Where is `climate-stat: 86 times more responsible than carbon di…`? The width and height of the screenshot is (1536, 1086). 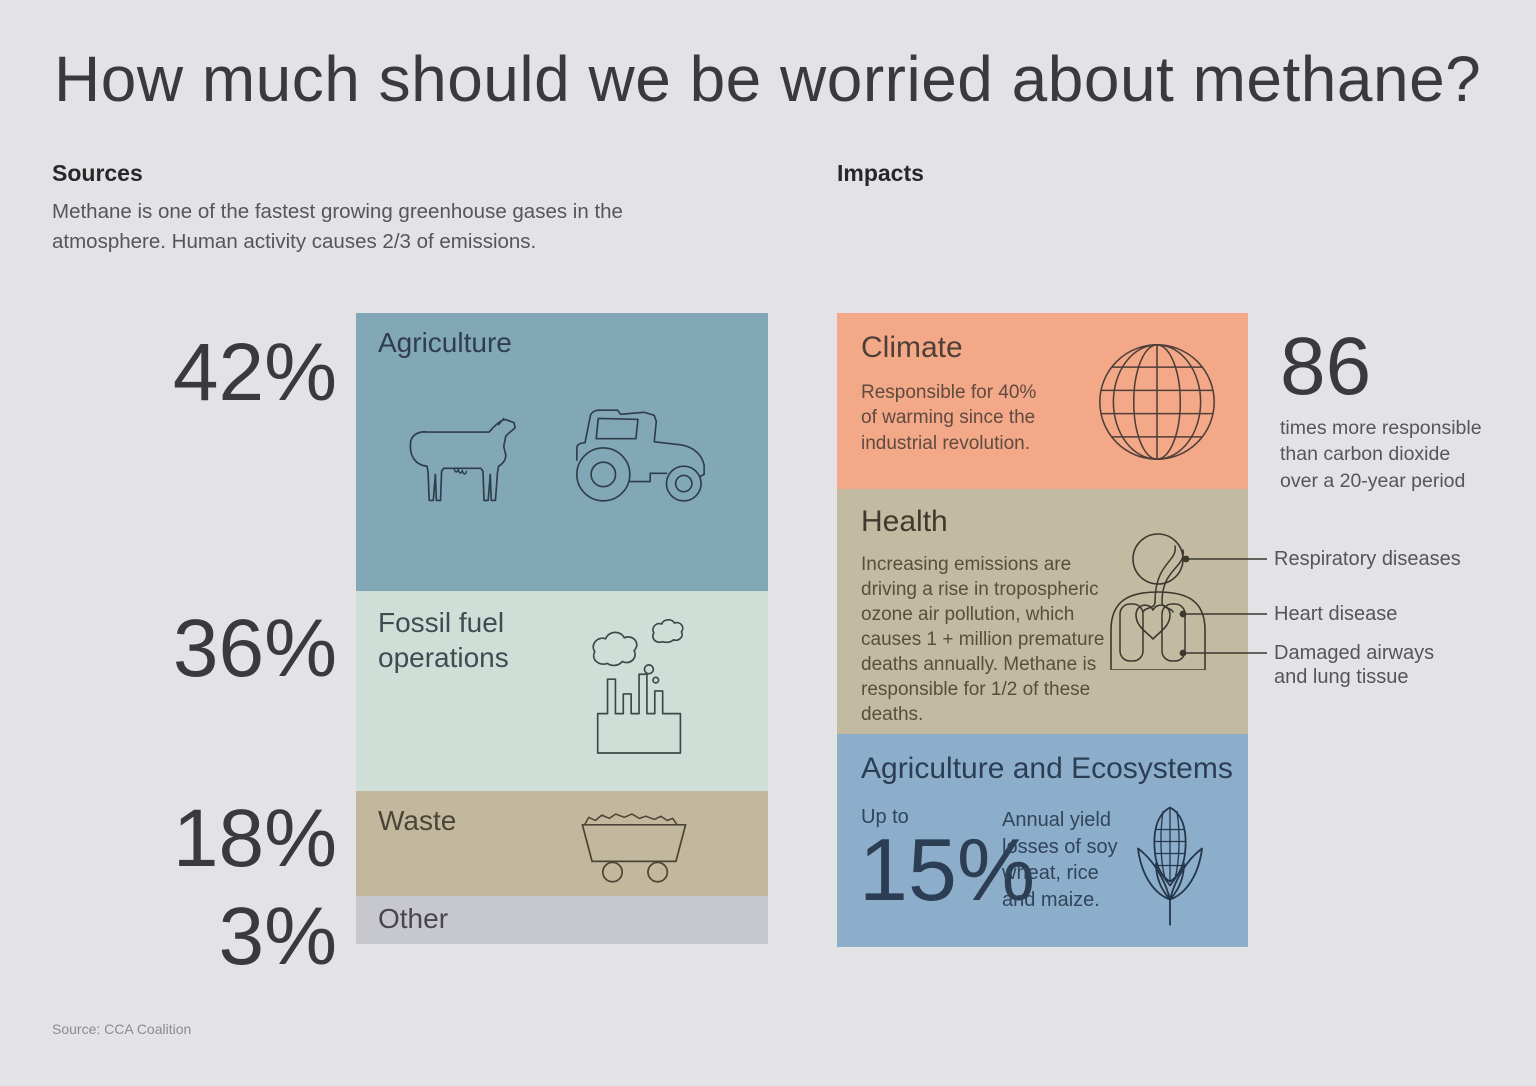 climate-stat: 86 times more responsible than carbon di… is located at coordinates (1382, 407).